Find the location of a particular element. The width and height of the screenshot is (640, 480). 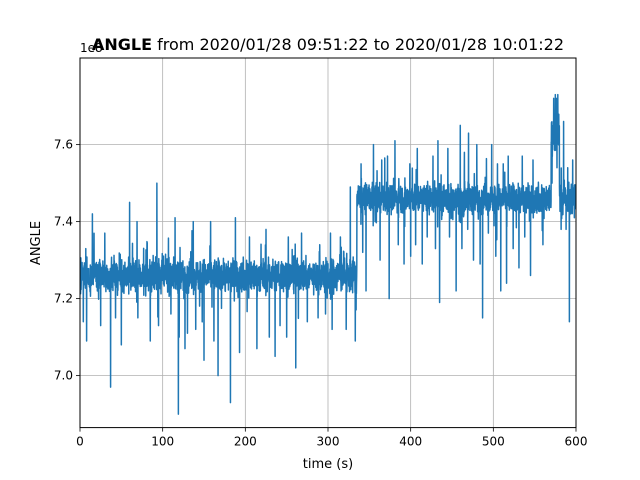

y-tick-label: 7.6 is located at coordinates (63, 145).